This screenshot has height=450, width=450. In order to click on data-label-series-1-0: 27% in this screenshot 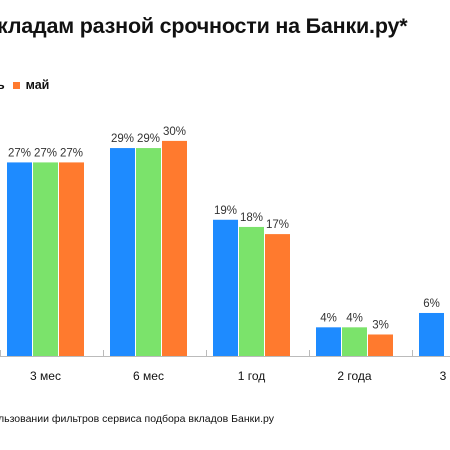, I will do `click(19, 153)`.